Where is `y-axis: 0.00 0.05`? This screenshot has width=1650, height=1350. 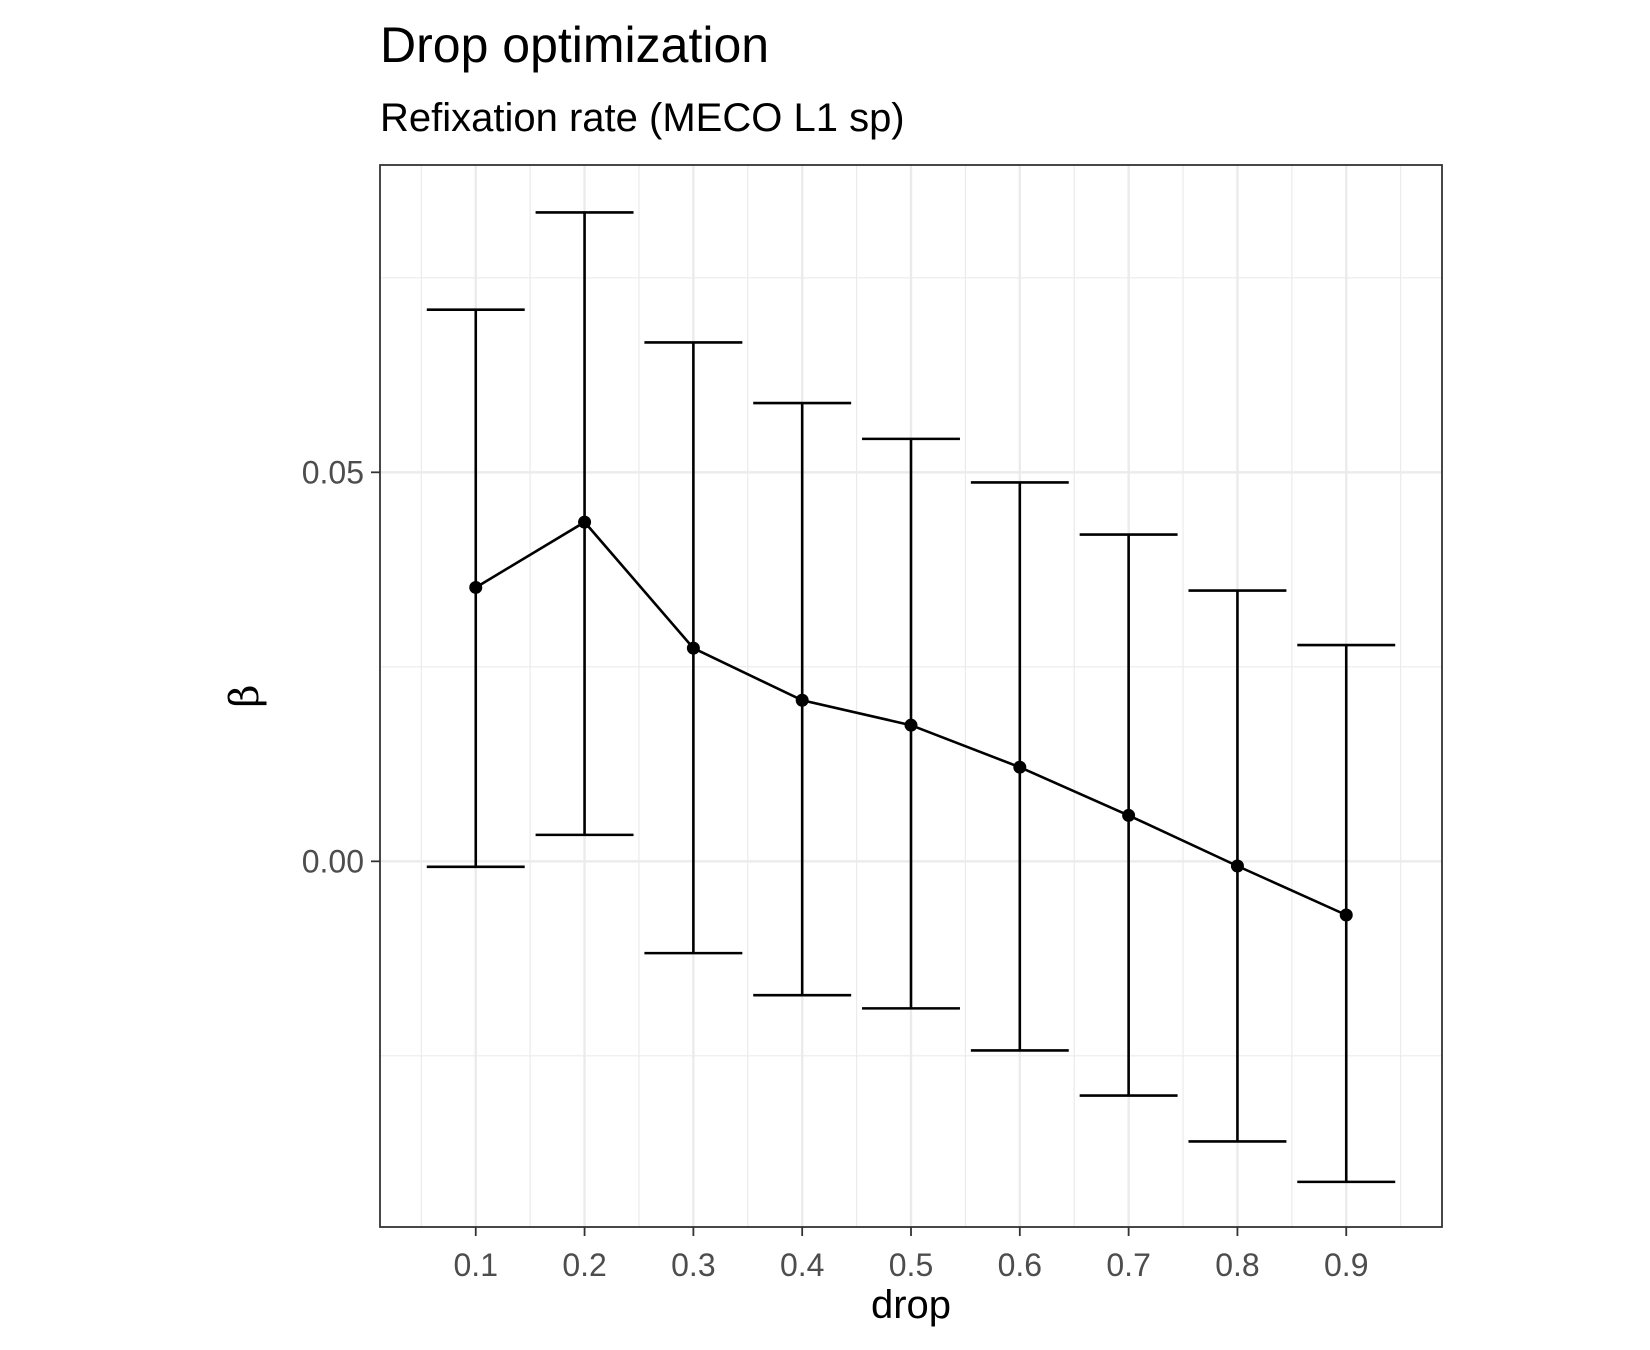 y-axis: 0.00 0.05 is located at coordinates (341, 666).